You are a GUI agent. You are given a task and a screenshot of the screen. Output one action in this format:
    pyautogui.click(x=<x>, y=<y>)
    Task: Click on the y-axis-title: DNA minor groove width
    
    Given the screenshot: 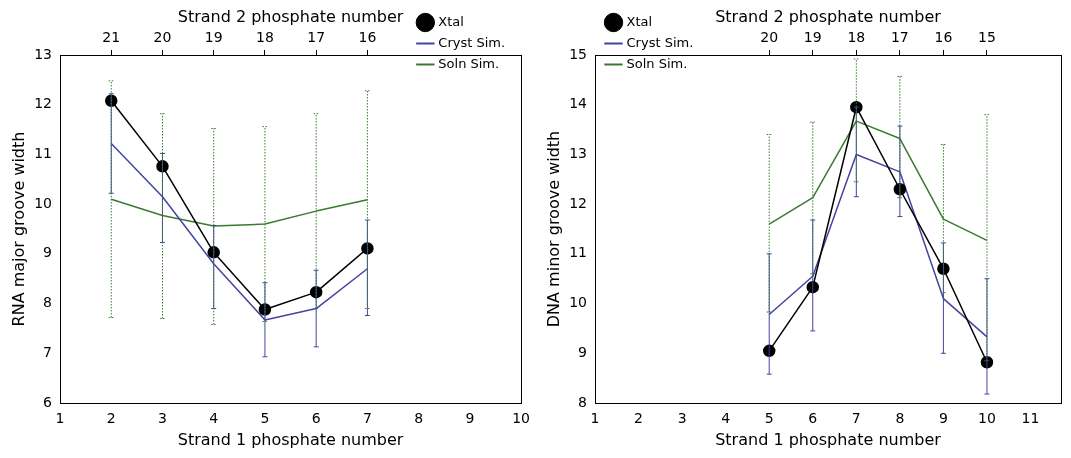 What is the action you would take?
    pyautogui.click(x=553, y=229)
    